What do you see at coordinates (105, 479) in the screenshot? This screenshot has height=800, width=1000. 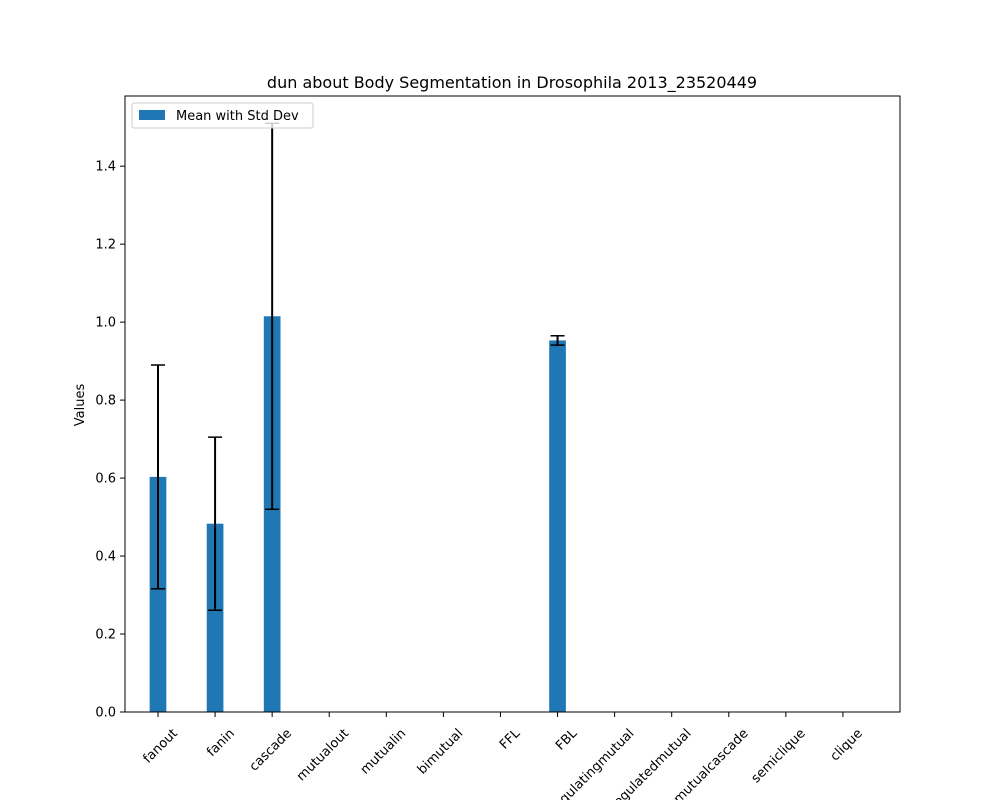 I see `y-tick-label: 0.6` at bounding box center [105, 479].